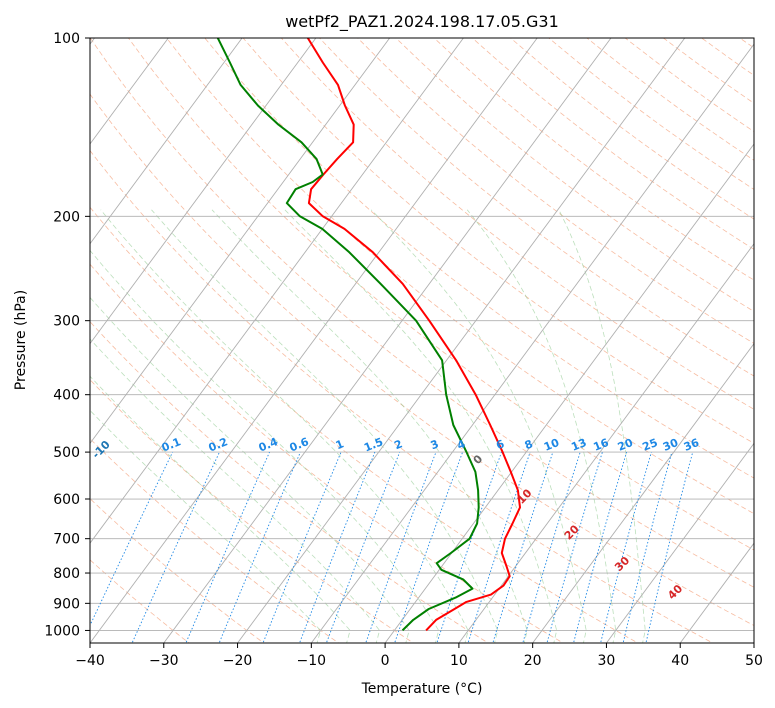  I want to click on mixing-ratio-label: 10, so click(551, 445).